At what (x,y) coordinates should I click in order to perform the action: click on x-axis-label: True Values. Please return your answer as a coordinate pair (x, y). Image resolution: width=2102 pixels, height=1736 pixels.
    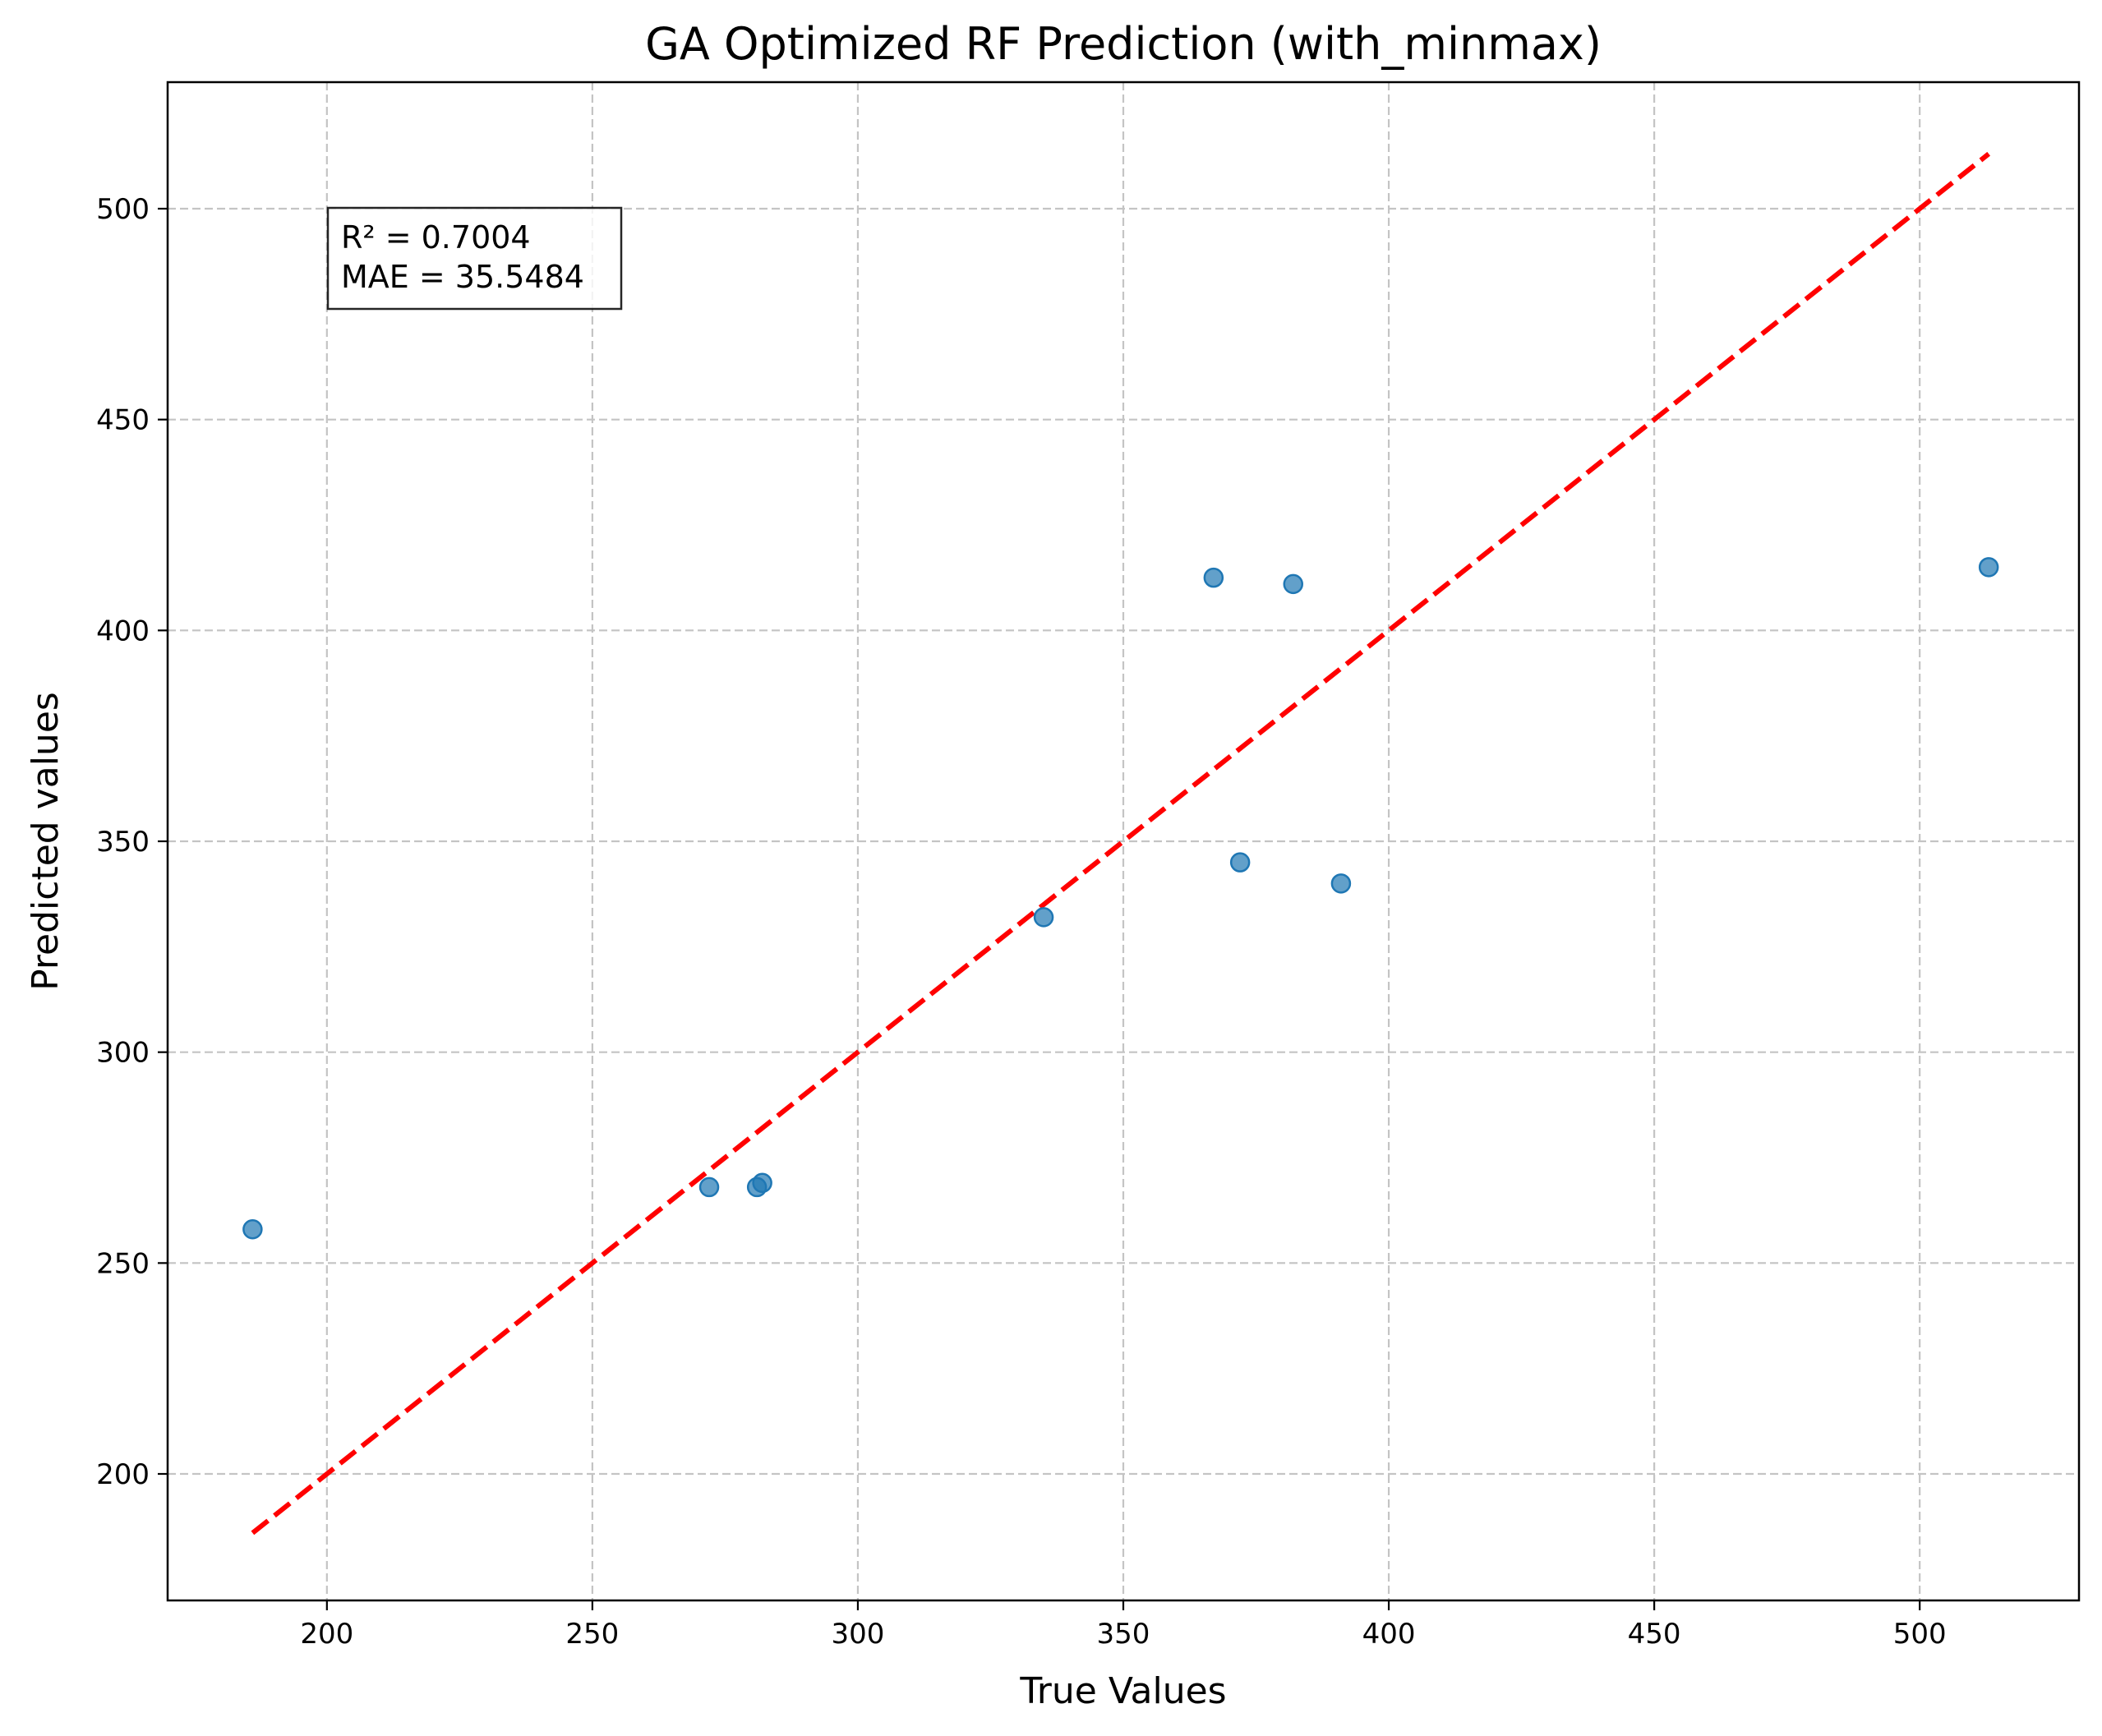
    Looking at the image, I should click on (1122, 1691).